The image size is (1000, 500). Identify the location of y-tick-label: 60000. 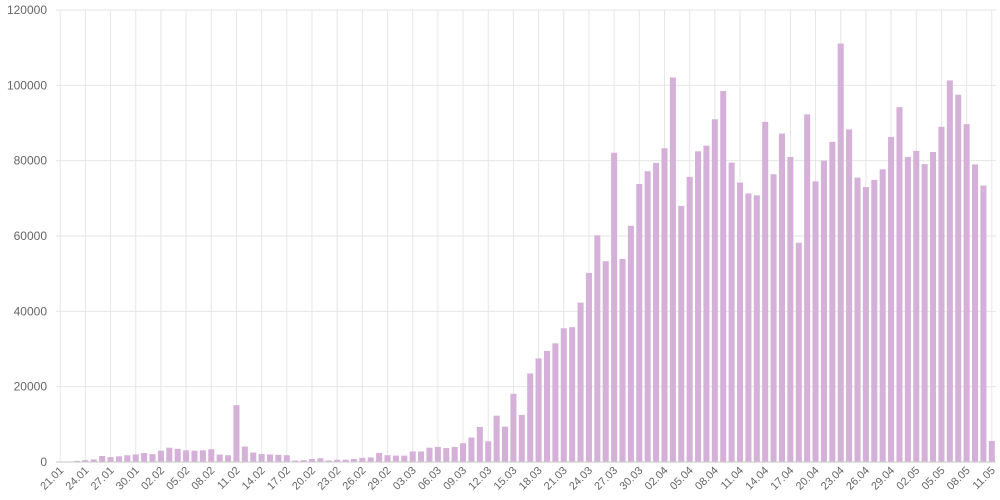
(31, 236).